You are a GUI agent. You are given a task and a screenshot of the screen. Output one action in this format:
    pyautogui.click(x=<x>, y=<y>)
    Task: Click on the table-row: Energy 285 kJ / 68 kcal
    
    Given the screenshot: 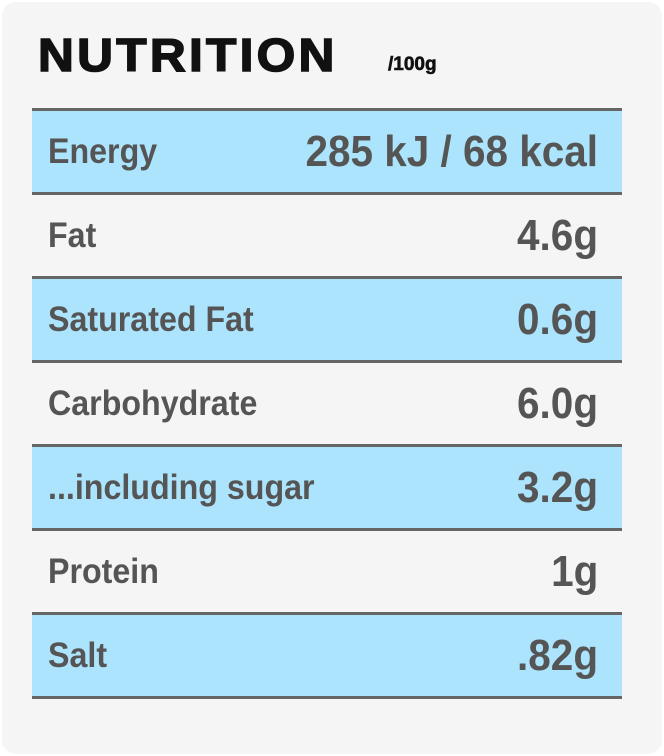 What is the action you would take?
    pyautogui.click(x=327, y=153)
    